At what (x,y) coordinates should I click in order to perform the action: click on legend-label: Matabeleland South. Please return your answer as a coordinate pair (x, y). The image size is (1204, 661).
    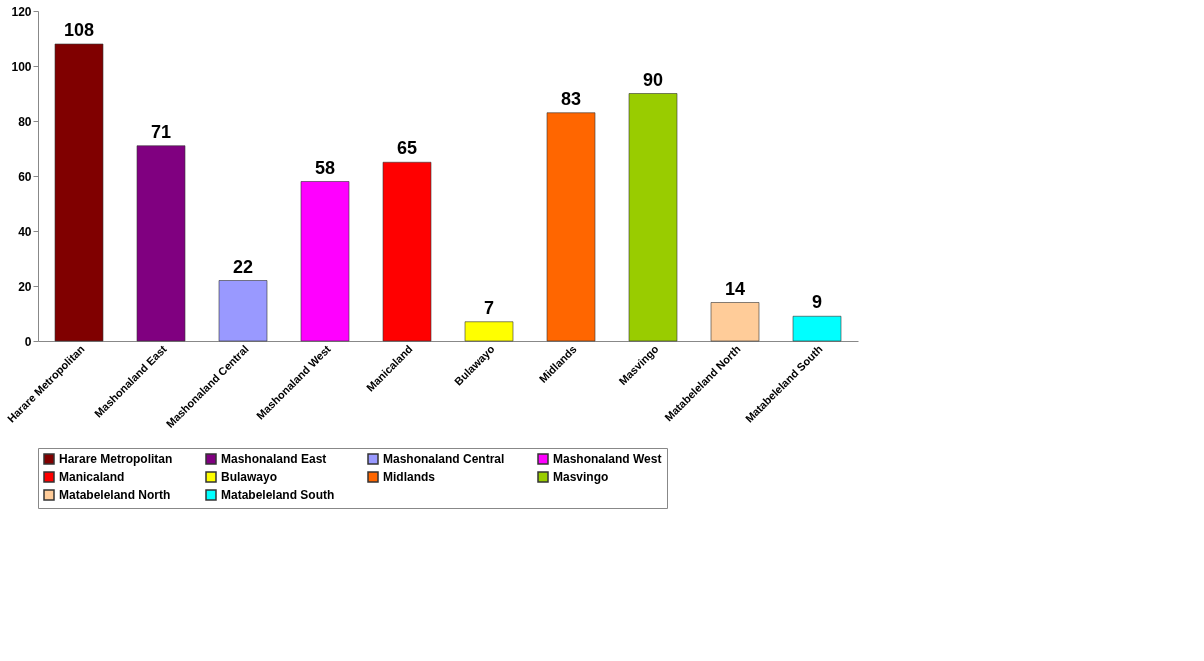
    Looking at the image, I should click on (278, 495).